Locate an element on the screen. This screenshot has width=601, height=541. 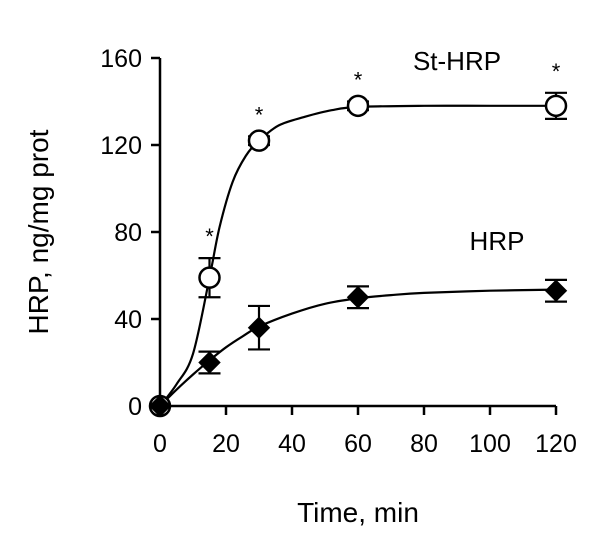
y-tick-label: 80 is located at coordinates (128, 233).